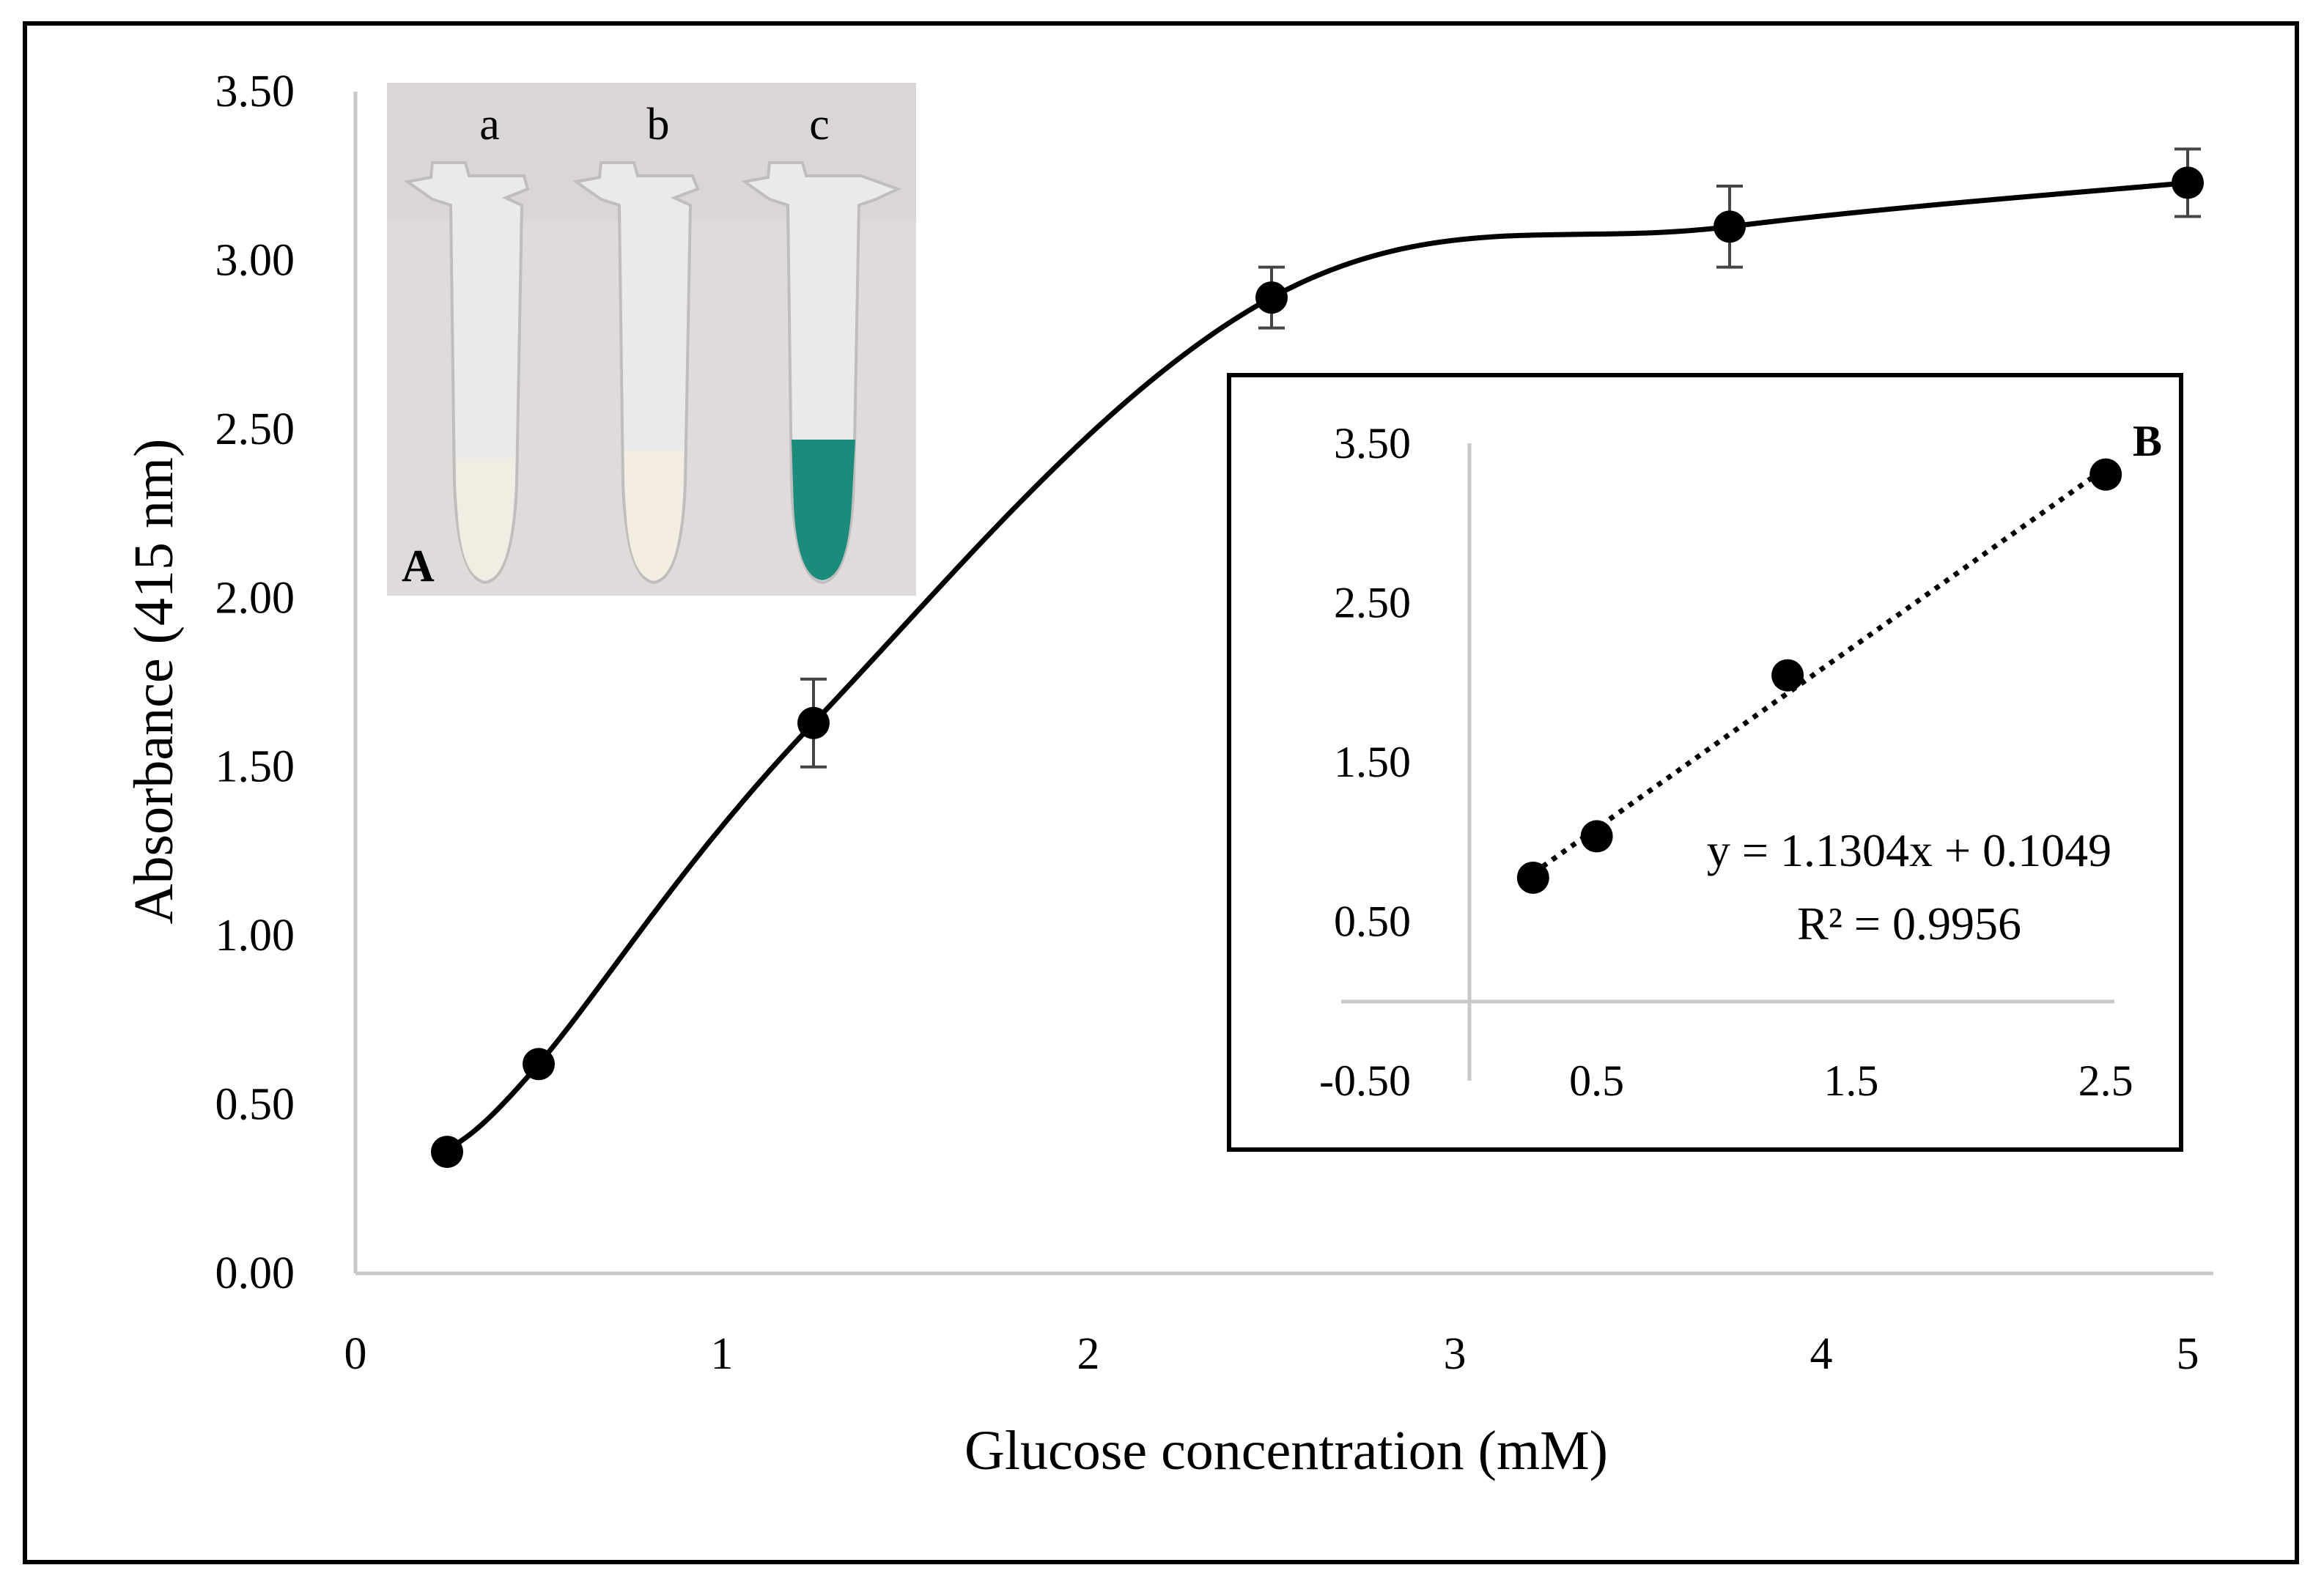  I want to click on y-tick-label-6: 3.00, so click(255, 260).